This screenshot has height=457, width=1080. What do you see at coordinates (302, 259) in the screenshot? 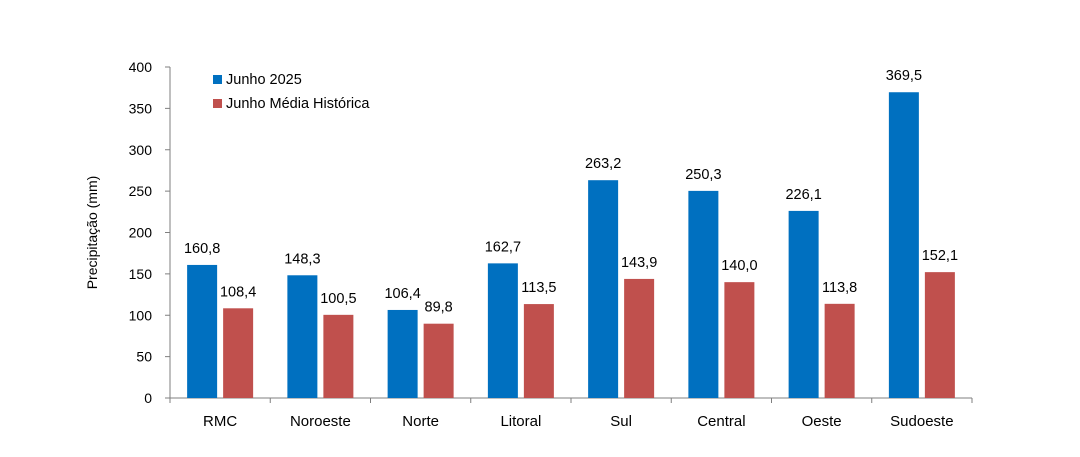
I see `data-label: 148,3` at bounding box center [302, 259].